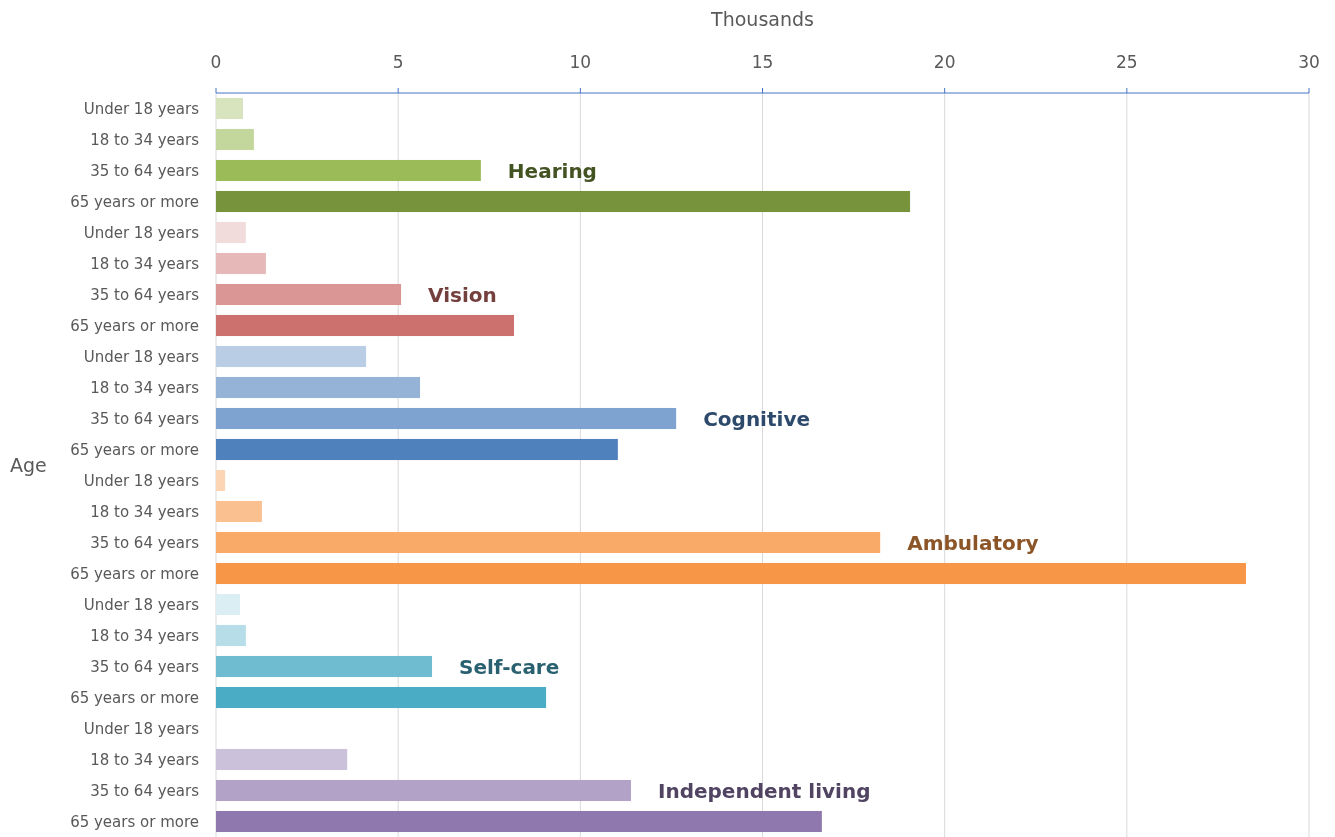  What do you see at coordinates (762, 62) in the screenshot?
I see `x-tick-label: 15` at bounding box center [762, 62].